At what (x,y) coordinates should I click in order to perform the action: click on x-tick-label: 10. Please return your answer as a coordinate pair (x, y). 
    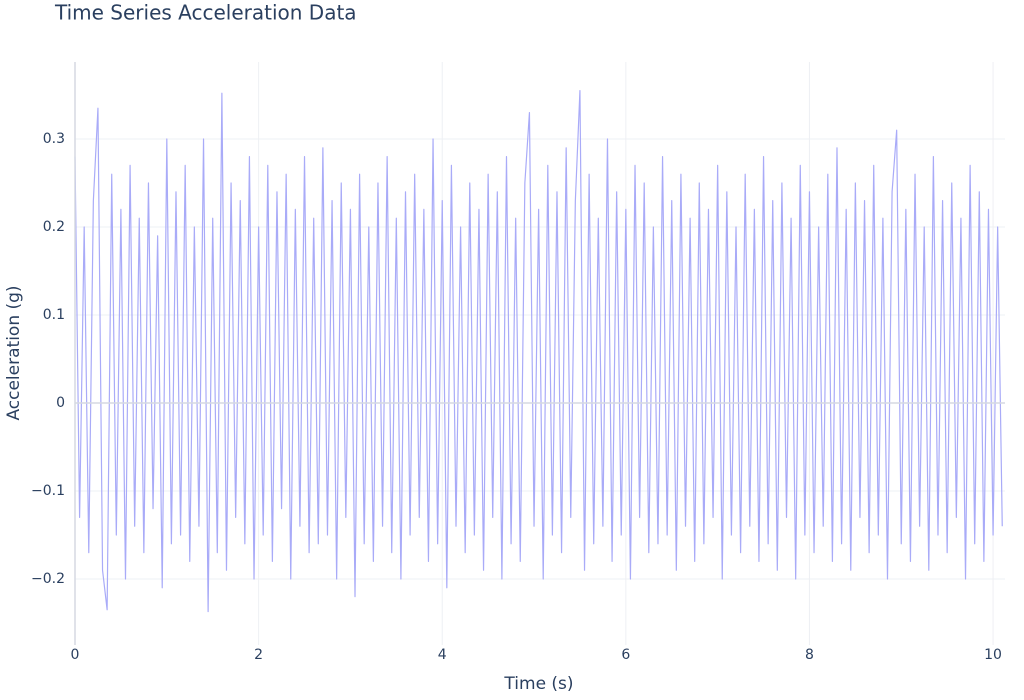
    Looking at the image, I should click on (993, 655).